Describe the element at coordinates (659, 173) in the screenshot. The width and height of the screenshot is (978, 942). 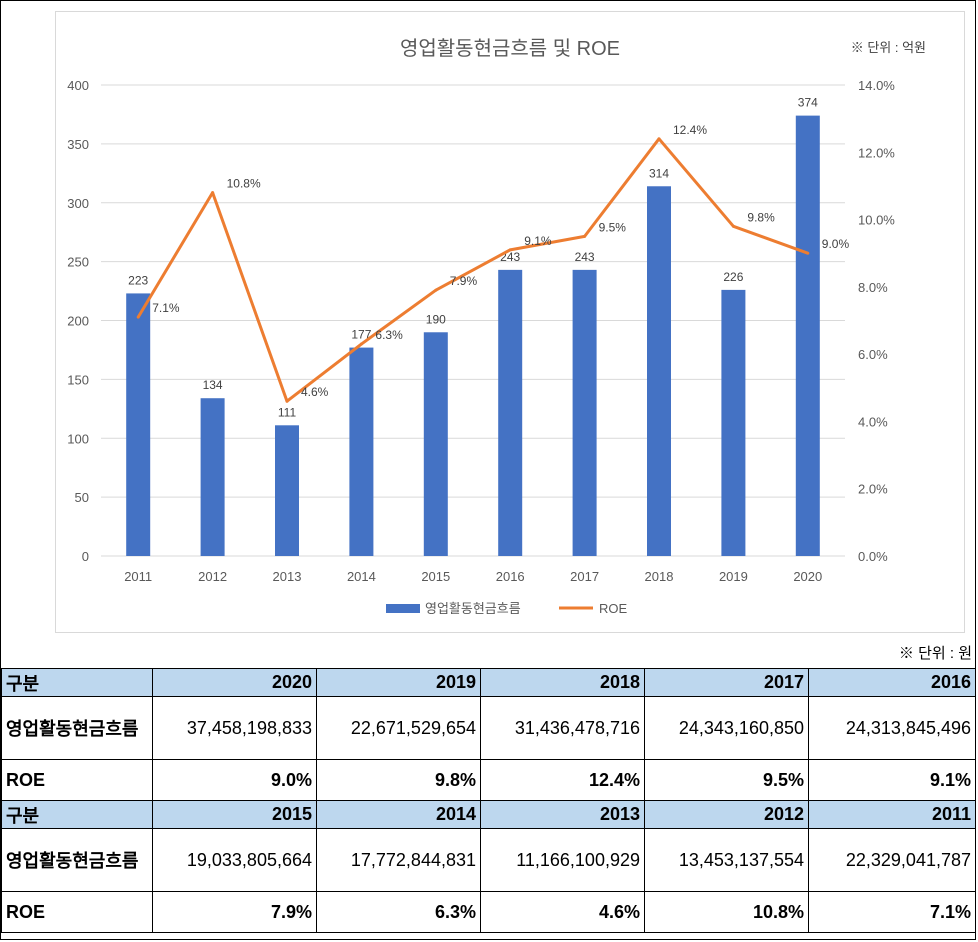
I see `bar-value-label: 314` at that location.